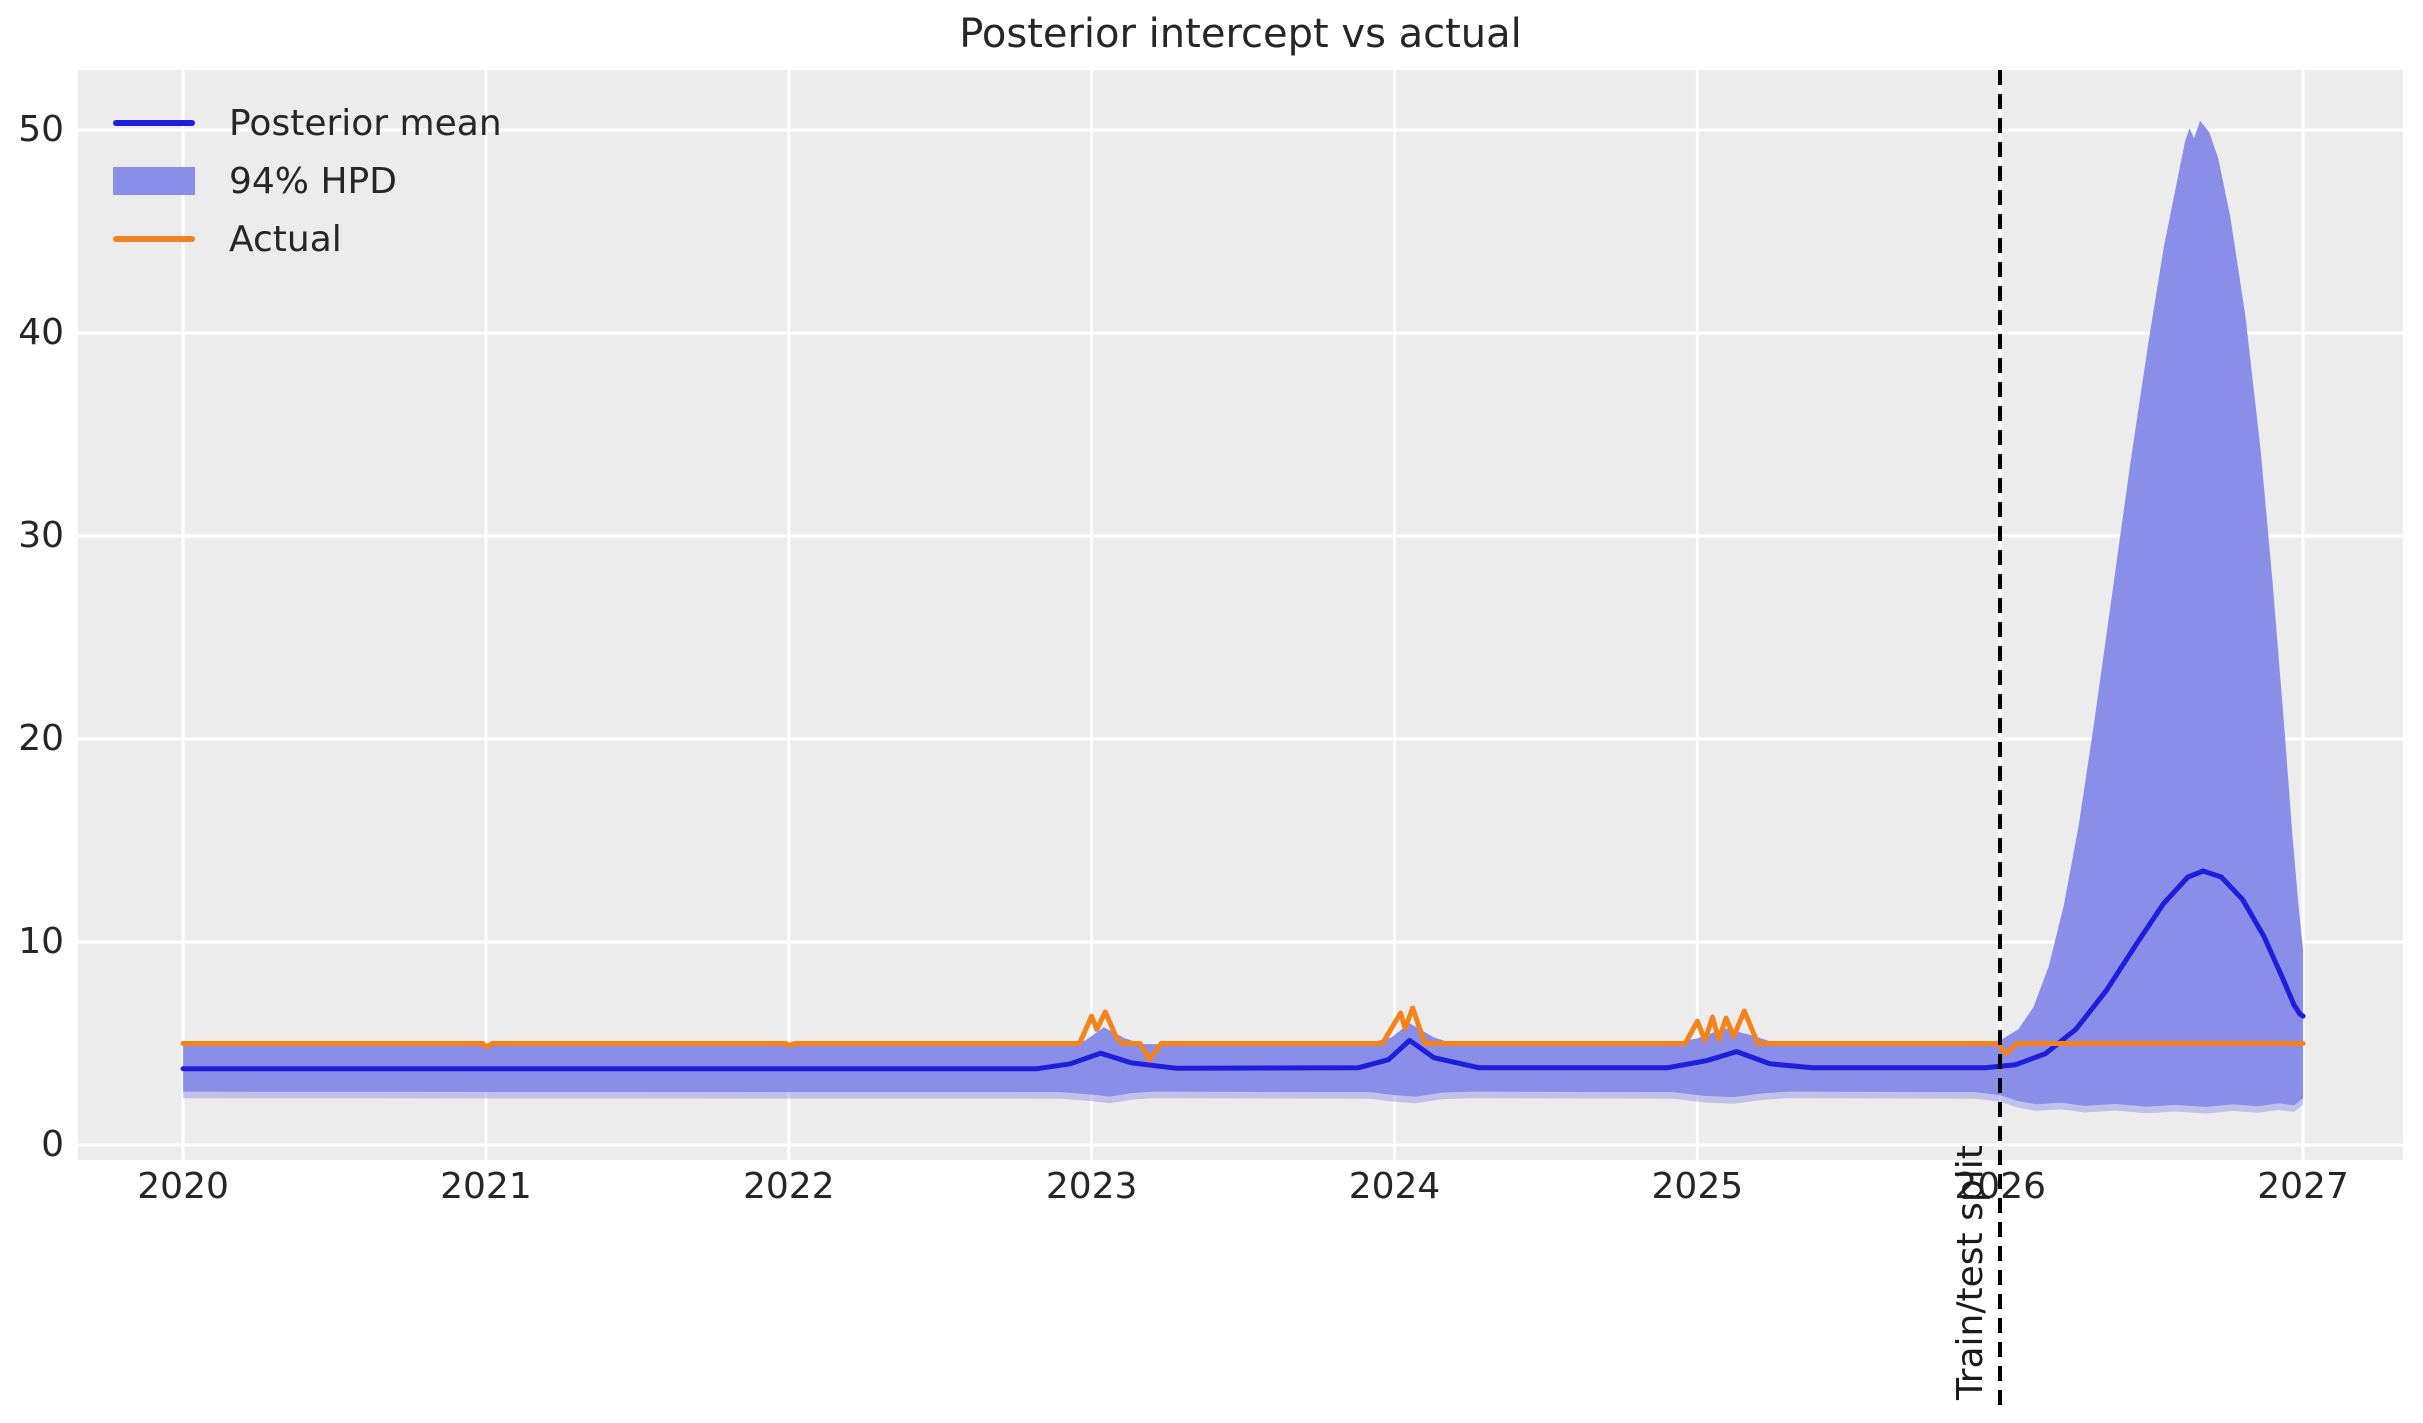 The image size is (2423, 1423). What do you see at coordinates (41, 739) in the screenshot?
I see `y-tick-label: 20` at bounding box center [41, 739].